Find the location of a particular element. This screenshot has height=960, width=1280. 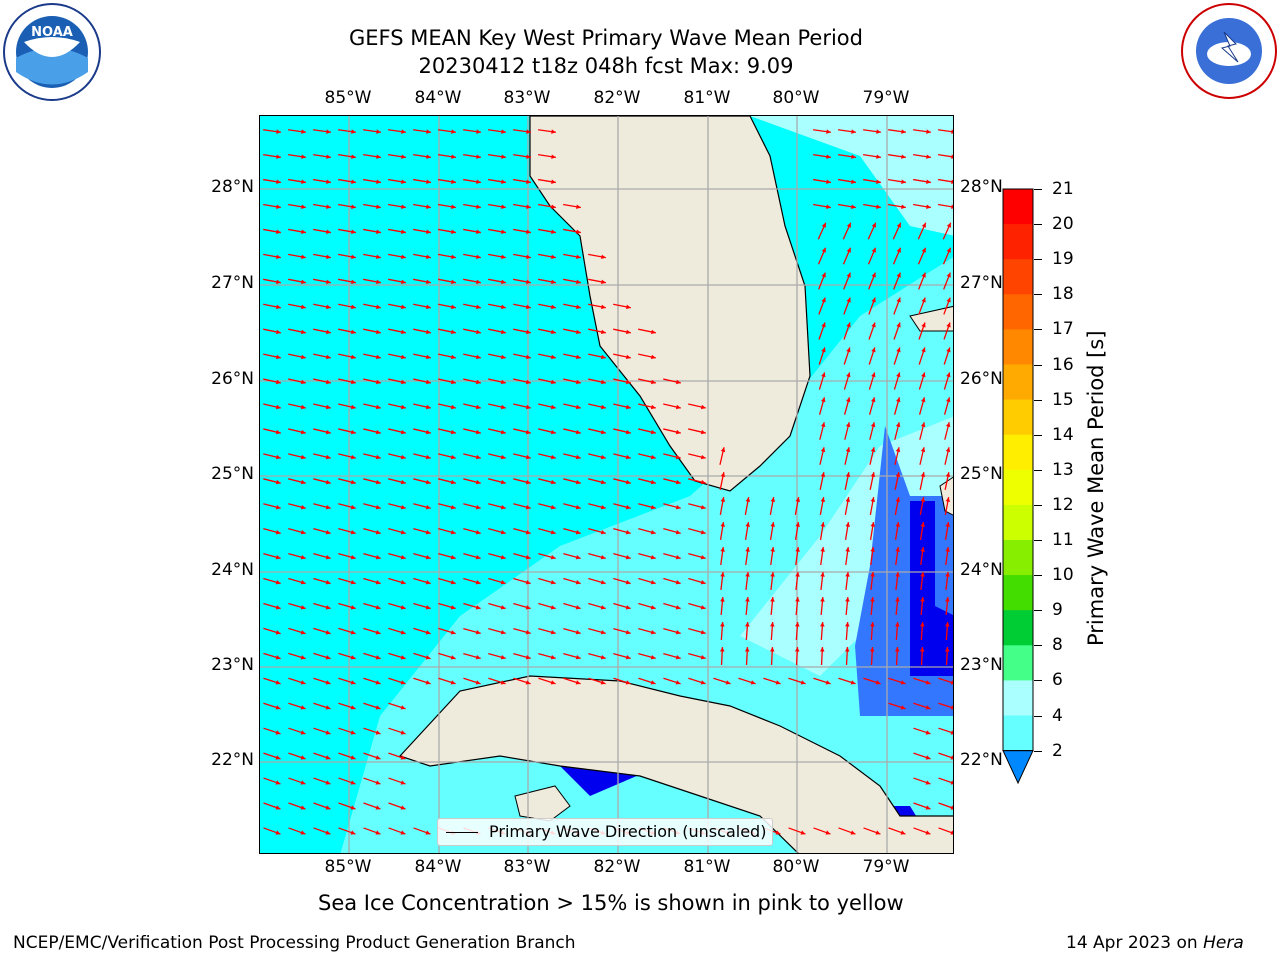

lat-label-left: 23°N is located at coordinates (232, 665).